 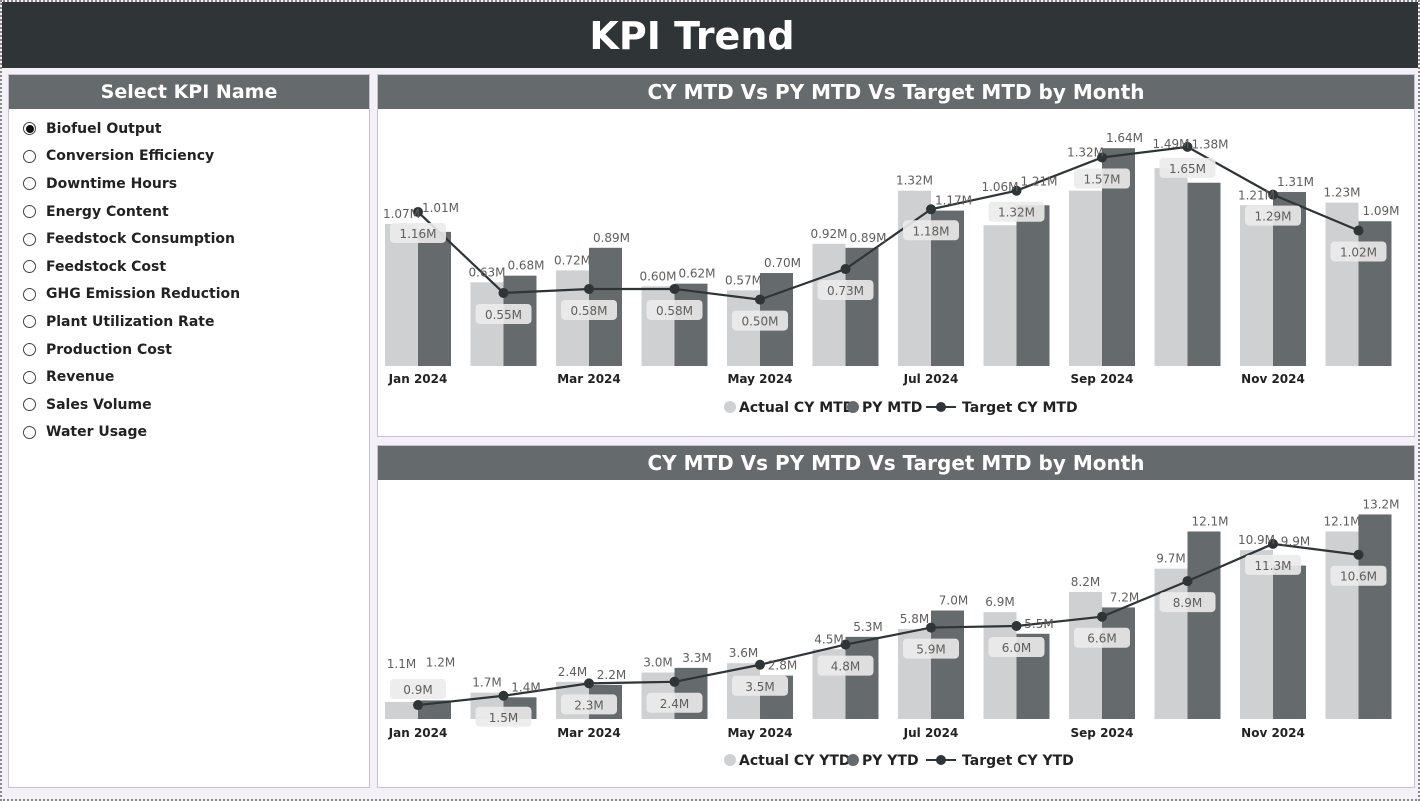 What do you see at coordinates (828, 639) in the screenshot?
I see `actual-data-label: 4.5M` at bounding box center [828, 639].